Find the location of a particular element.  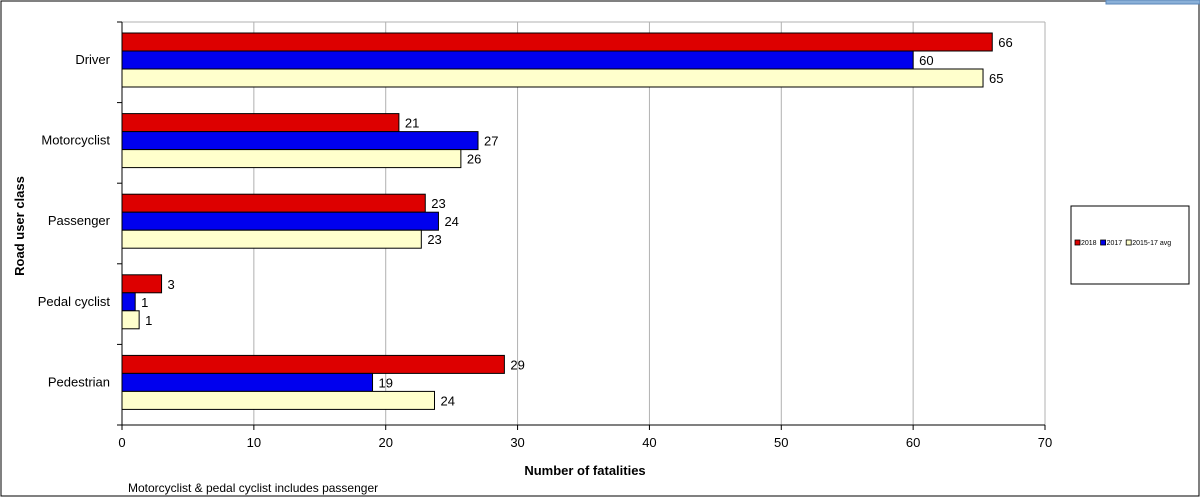

legend: 2018 2017 2015-17 avg is located at coordinates (1122, 243).